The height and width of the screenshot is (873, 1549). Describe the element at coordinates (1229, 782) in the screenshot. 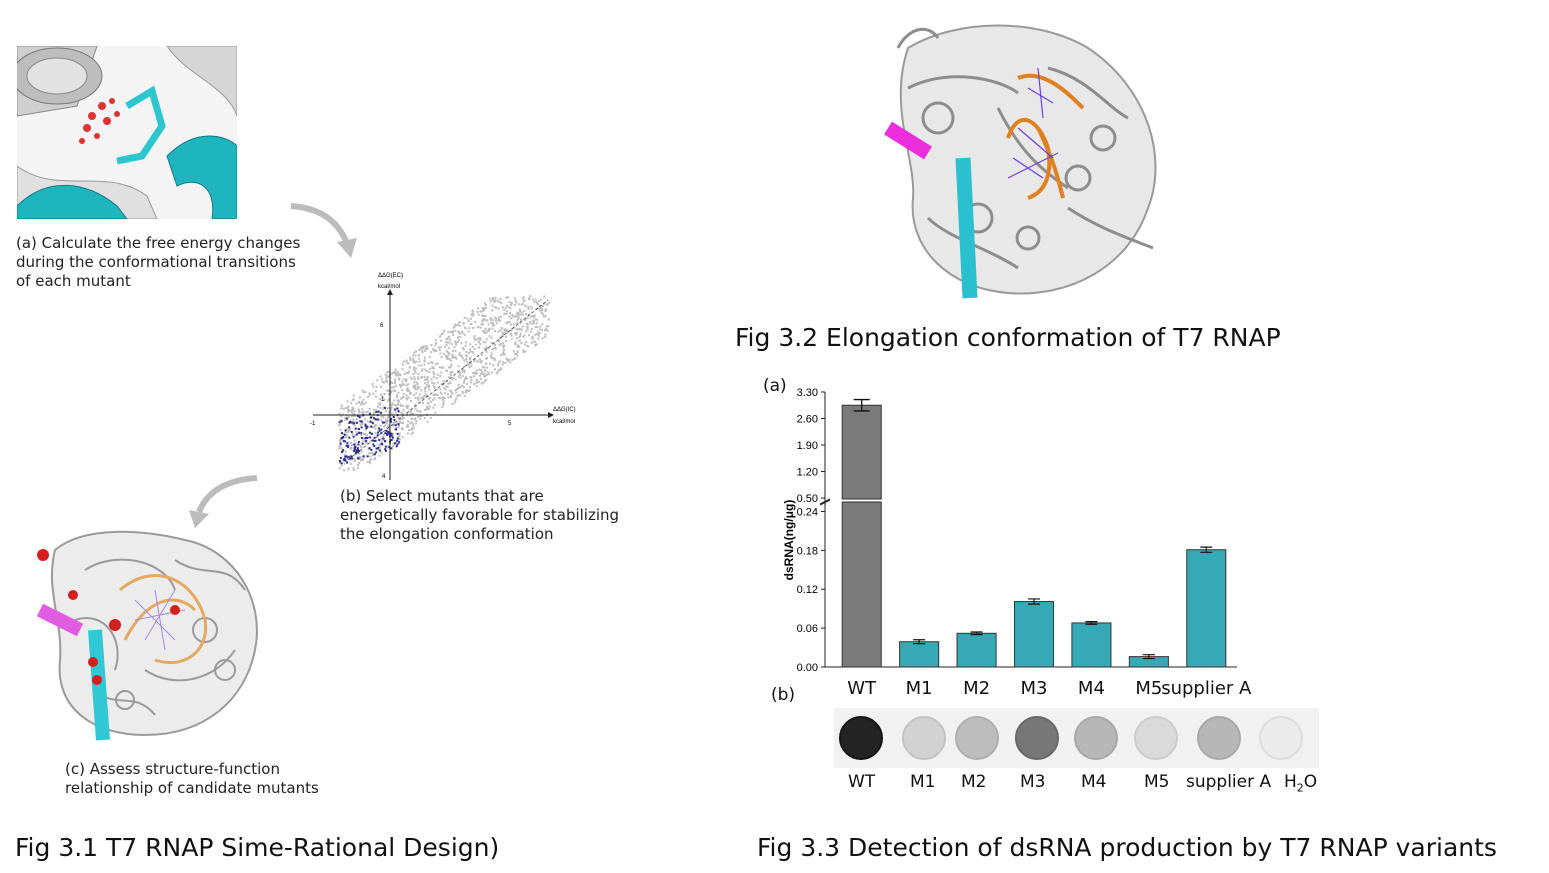

I see `blot-label-supplier-a: supplier A` at that location.